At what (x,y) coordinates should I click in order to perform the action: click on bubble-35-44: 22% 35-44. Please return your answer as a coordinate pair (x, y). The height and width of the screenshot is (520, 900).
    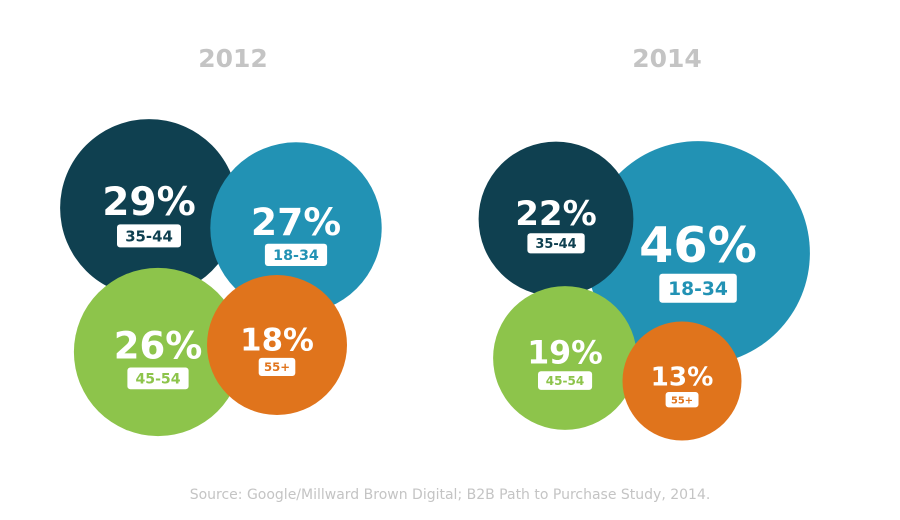
    Looking at the image, I should click on (556, 219).